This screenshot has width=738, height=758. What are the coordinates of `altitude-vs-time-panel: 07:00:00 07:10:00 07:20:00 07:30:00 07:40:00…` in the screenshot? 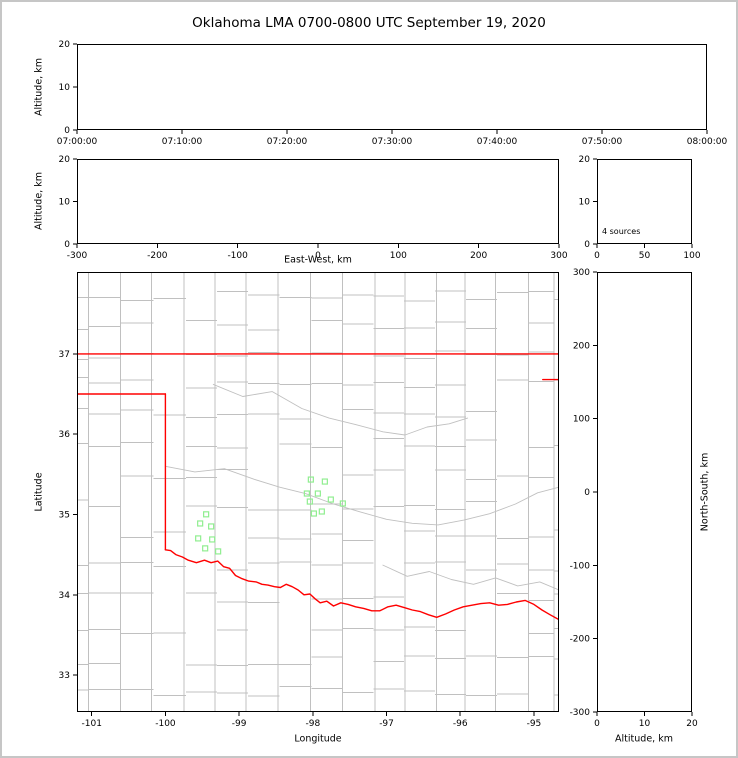 It's located at (392, 93).